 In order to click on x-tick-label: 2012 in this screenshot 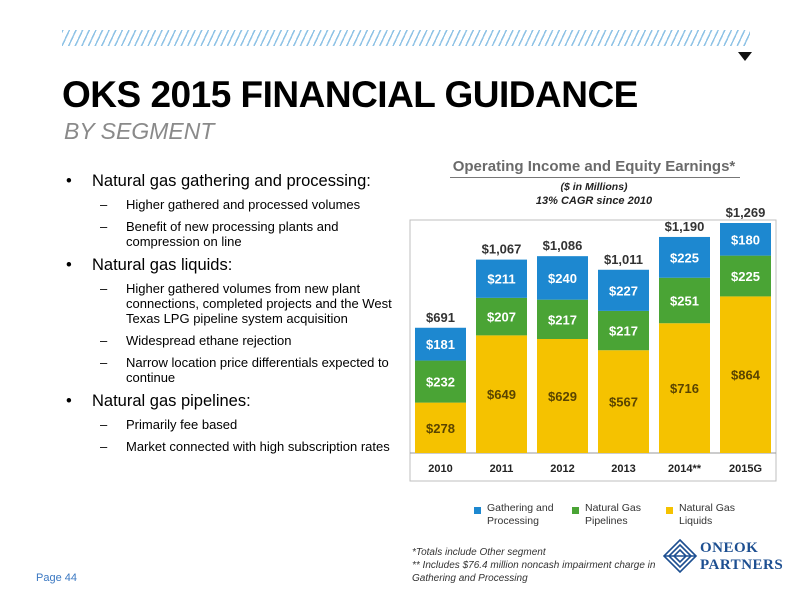, I will do `click(562, 469)`.